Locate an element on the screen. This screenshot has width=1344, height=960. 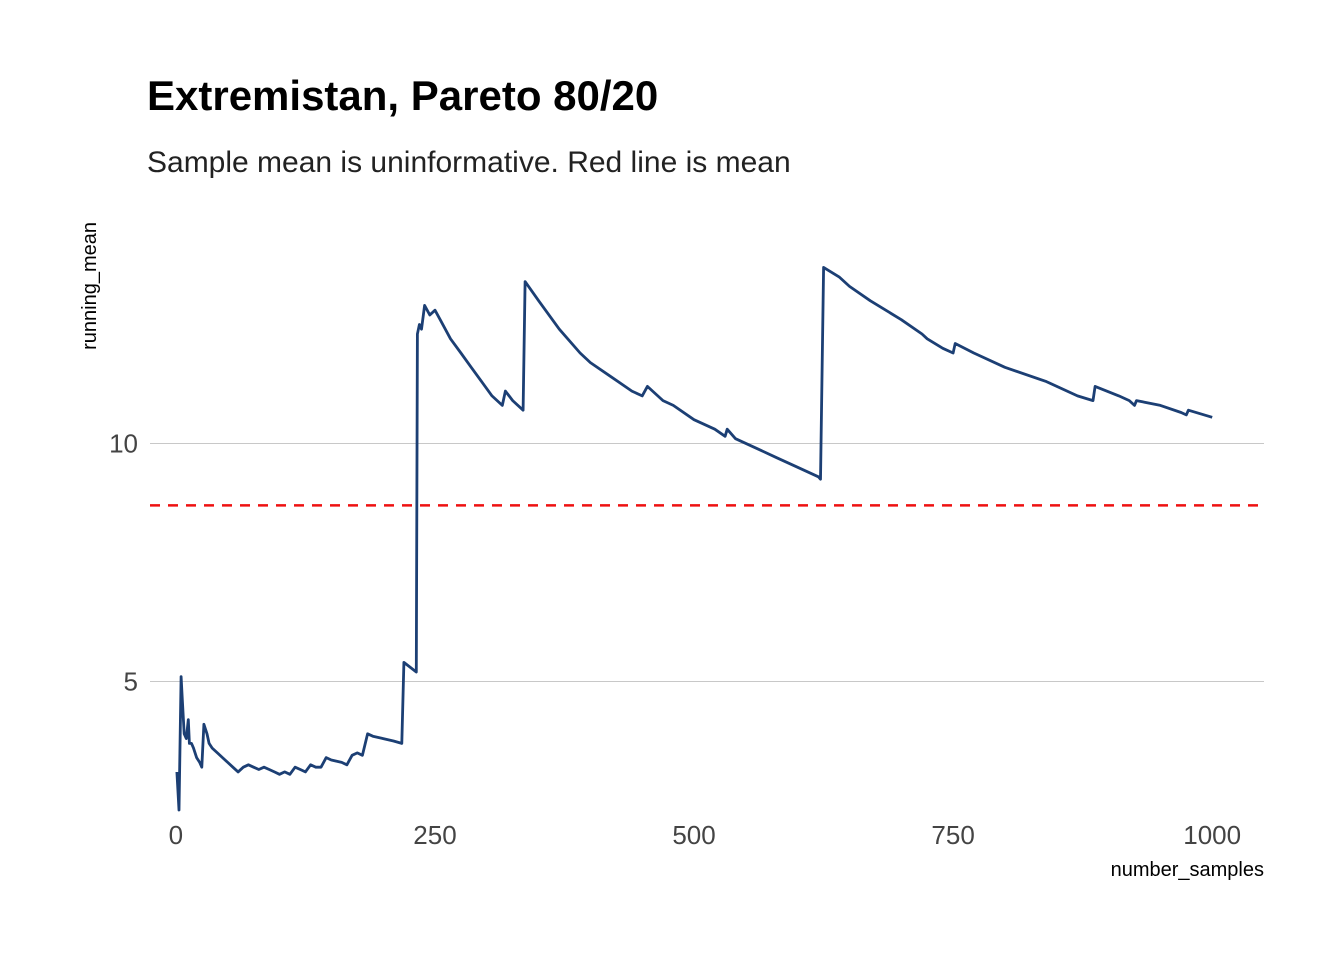
x-tick-label: 0 is located at coordinates (176, 835).